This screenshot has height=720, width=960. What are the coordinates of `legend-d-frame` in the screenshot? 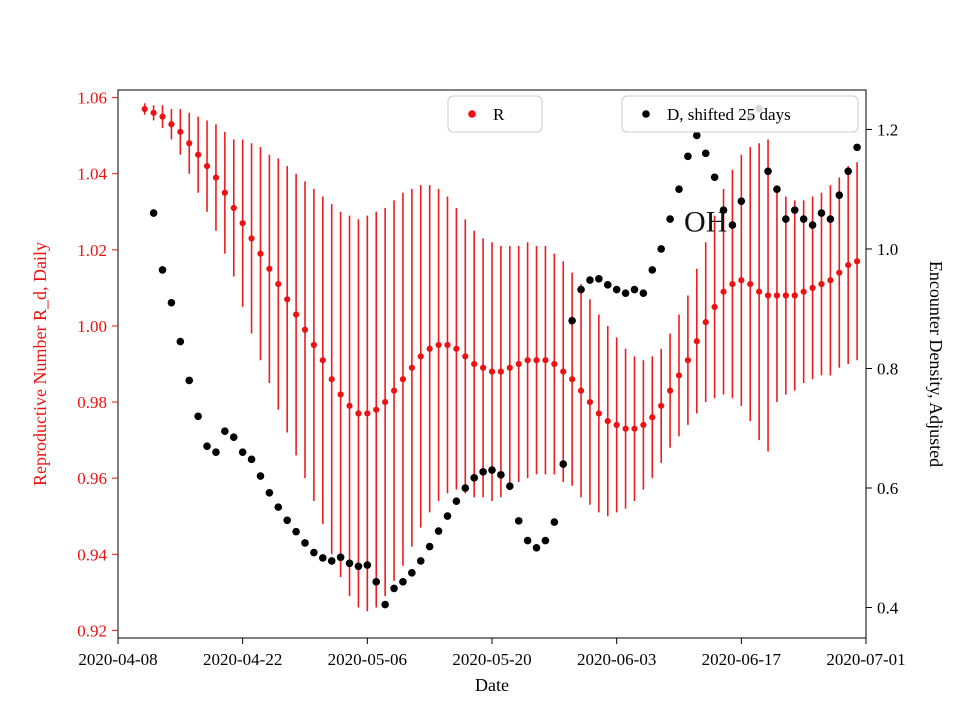 It's located at (740, 114).